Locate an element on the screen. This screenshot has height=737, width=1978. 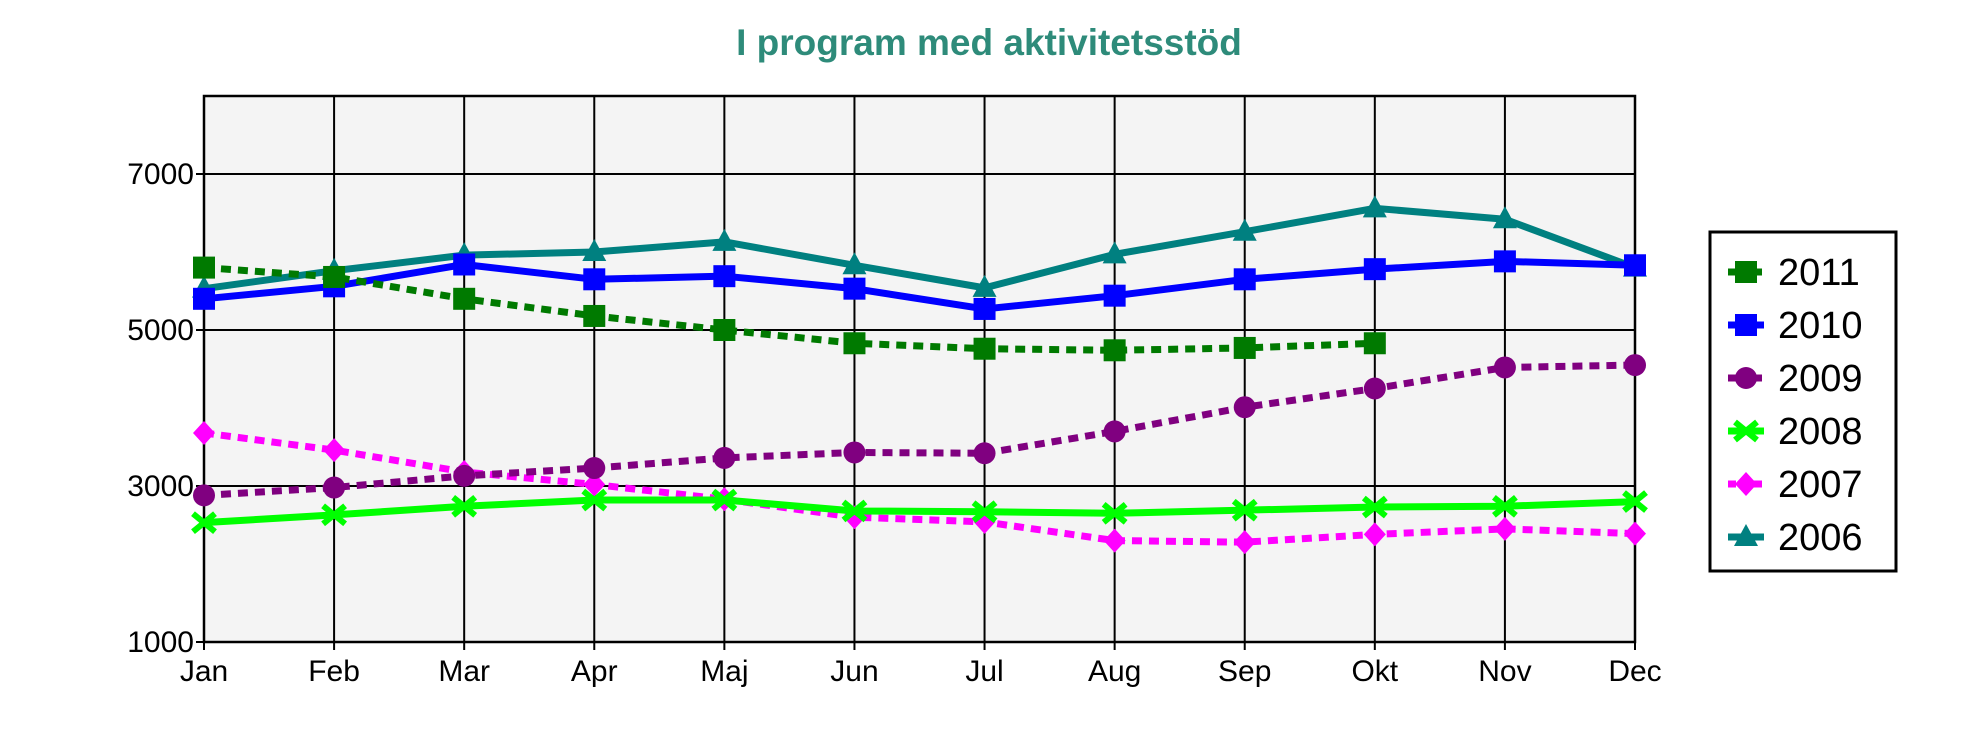
series-2010 is located at coordinates (919, 285).